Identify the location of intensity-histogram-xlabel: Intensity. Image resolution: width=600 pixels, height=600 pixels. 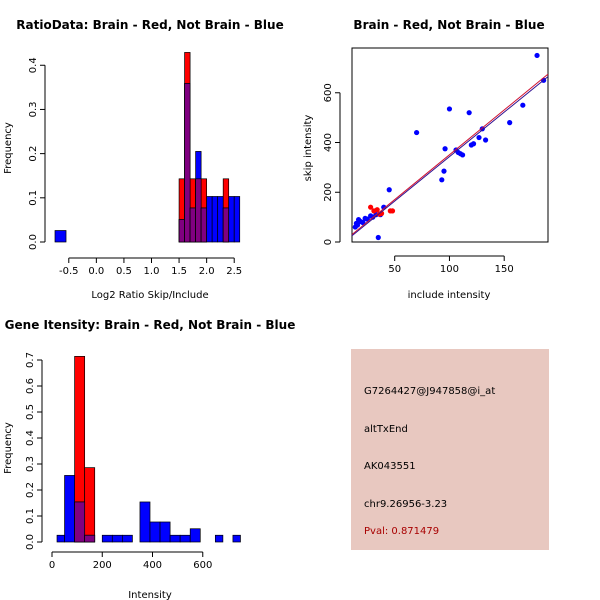
(150, 595).